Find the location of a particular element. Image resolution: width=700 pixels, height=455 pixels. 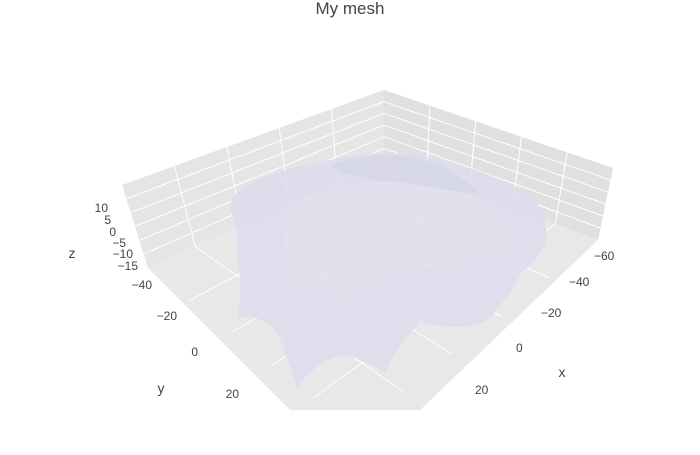

z-tick-label: 0 is located at coordinates (112, 232).